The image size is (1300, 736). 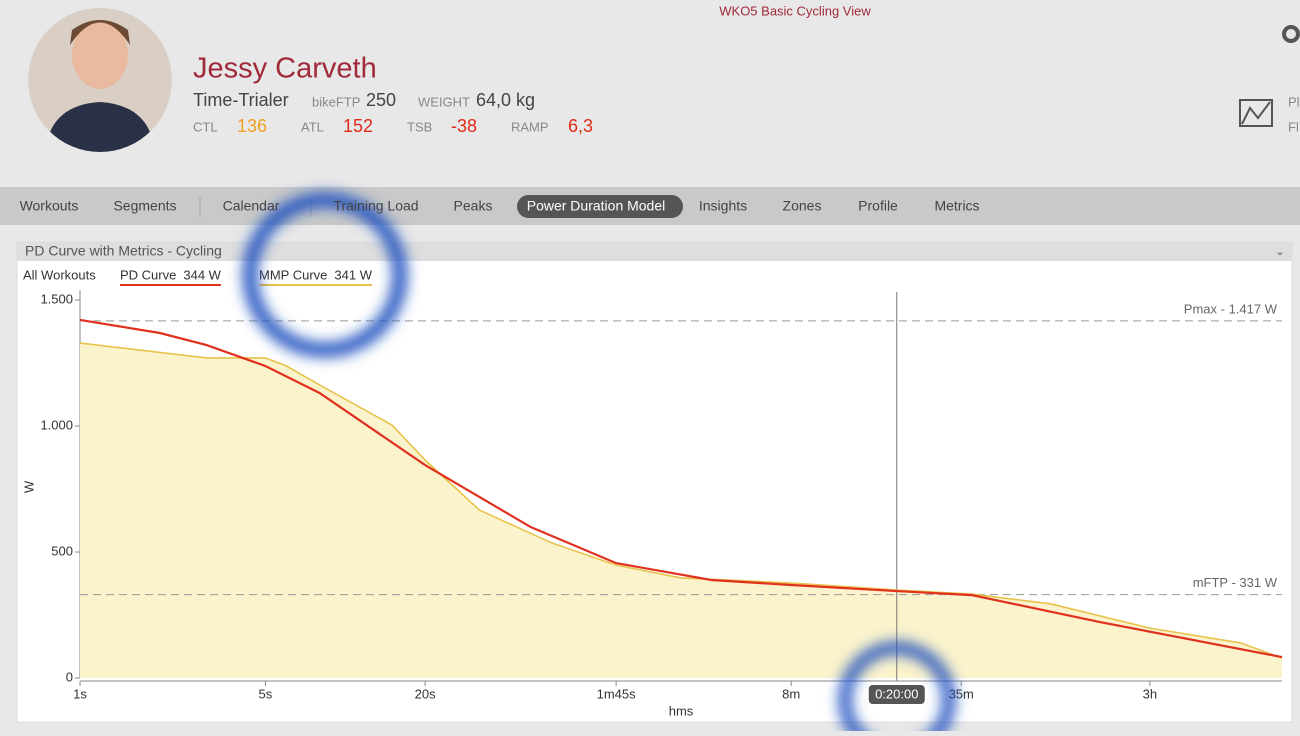 I want to click on panel-title: PD Curve with Metrics - Cycling, so click(x=123, y=251).